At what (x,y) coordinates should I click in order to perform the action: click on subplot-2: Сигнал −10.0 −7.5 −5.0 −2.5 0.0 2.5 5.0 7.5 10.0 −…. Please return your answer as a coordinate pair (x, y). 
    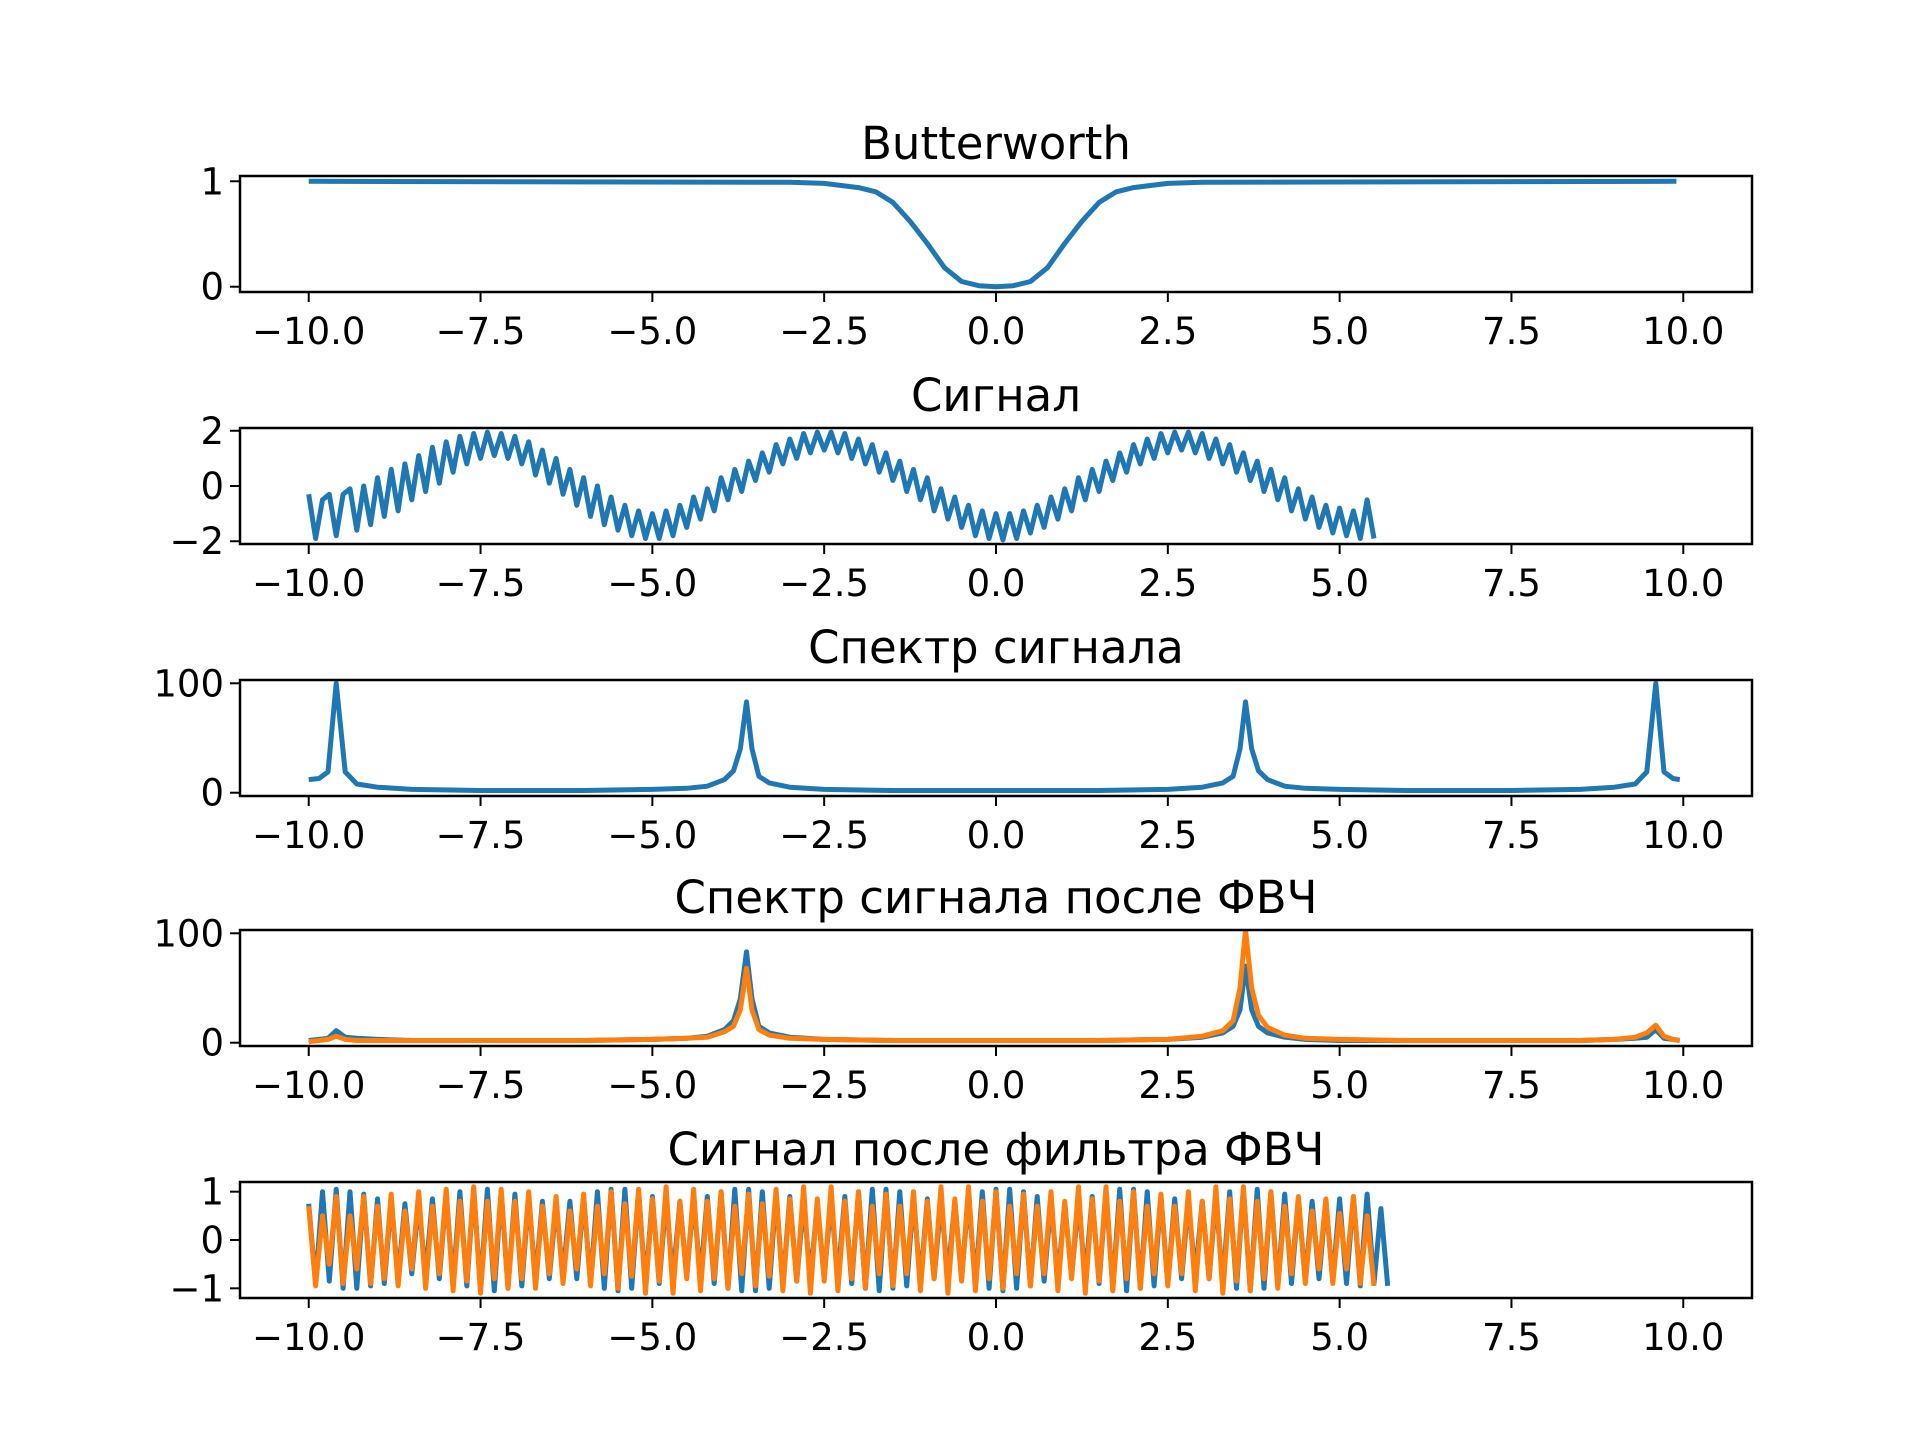
    Looking at the image, I should click on (961, 487).